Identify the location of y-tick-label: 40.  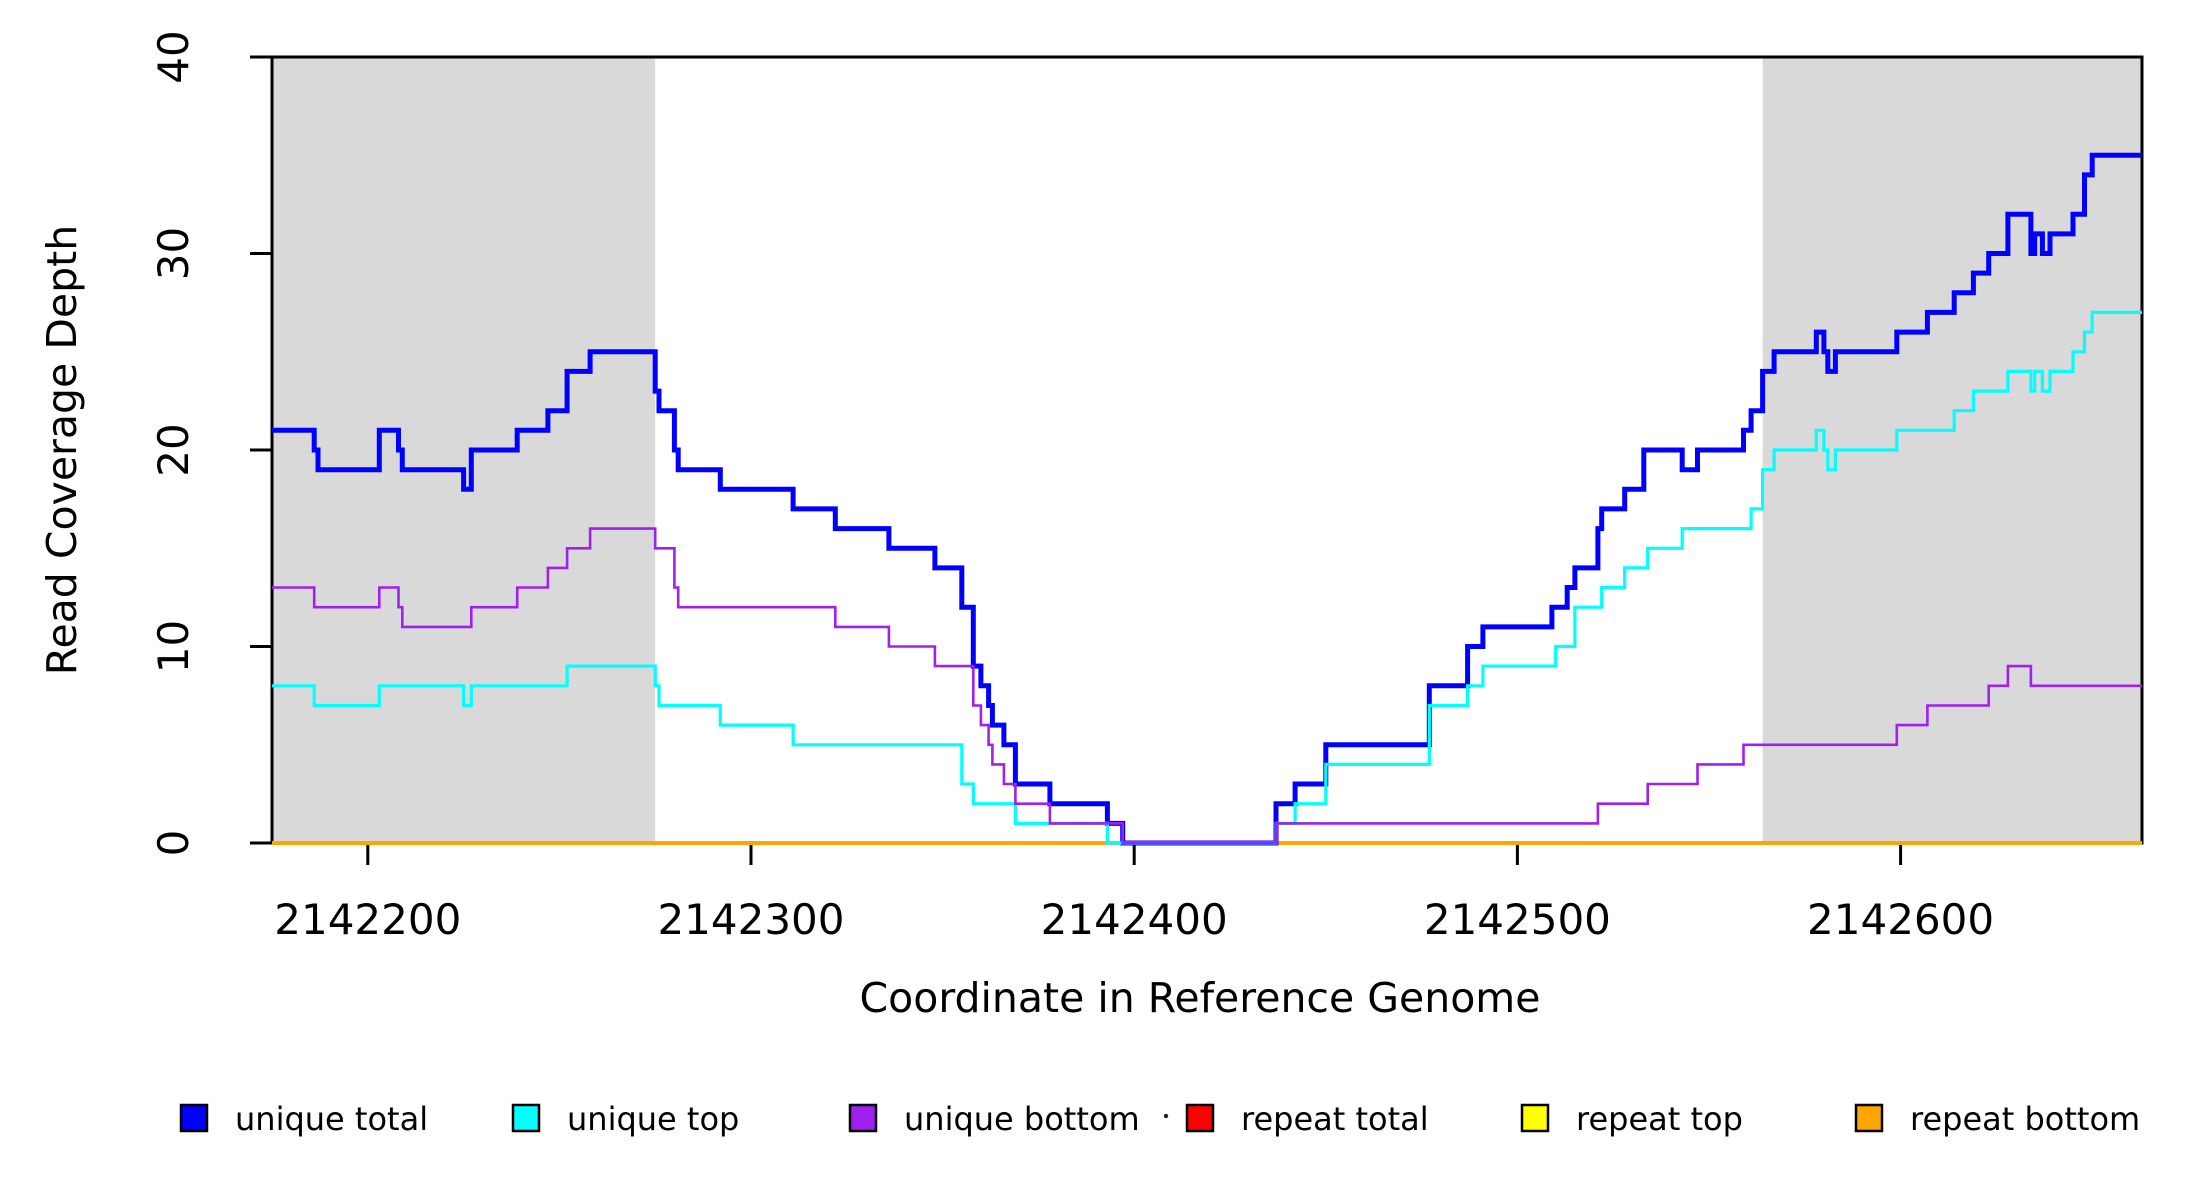
(173, 56).